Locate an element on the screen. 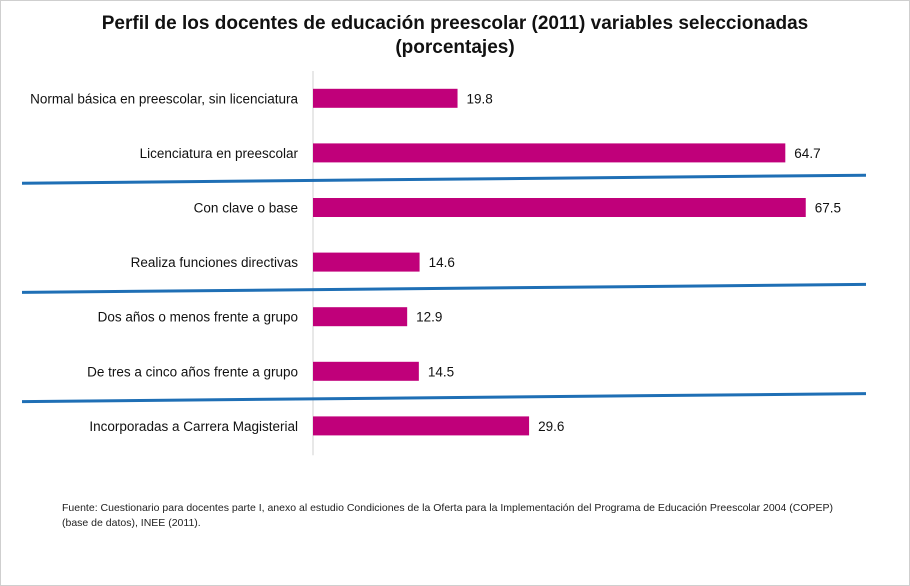 This screenshot has width=910, height=586. source-line-2: (base de datos), INEE (2011). is located at coordinates (131, 523).